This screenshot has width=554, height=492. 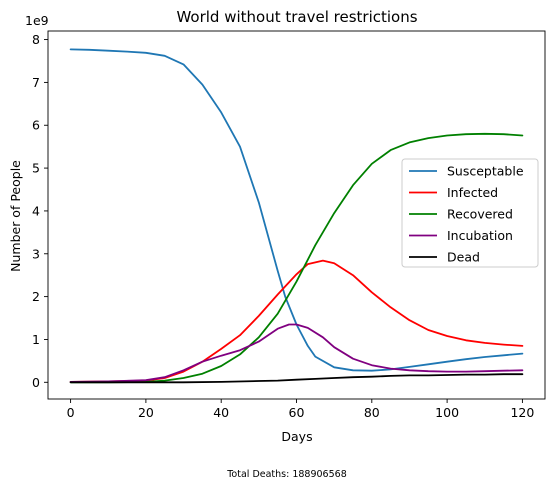 What do you see at coordinates (286, 474) in the screenshot?
I see `total-deaths-footer: Total Deaths: 188906568` at bounding box center [286, 474].